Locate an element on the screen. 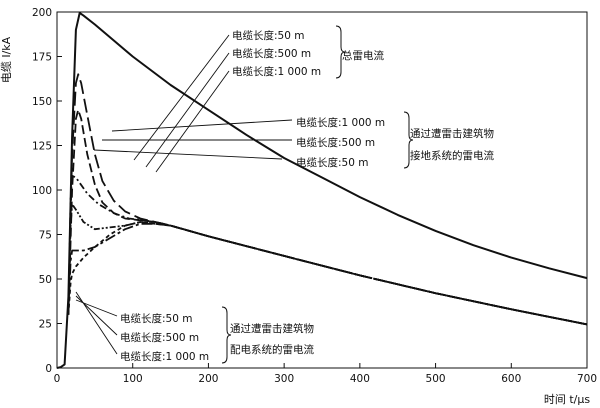  x-tick-label: 600 is located at coordinates (511, 379).